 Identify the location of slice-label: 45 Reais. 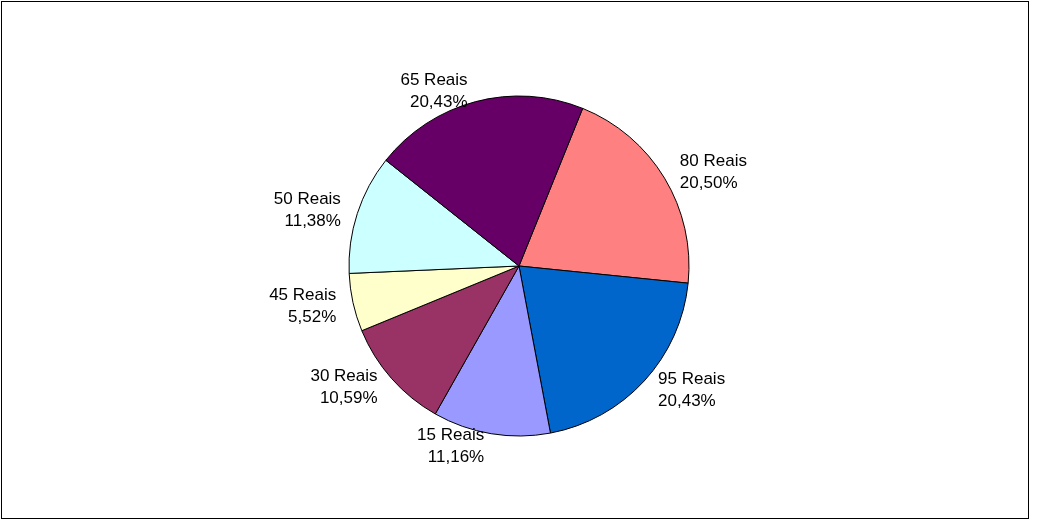
(303, 294).